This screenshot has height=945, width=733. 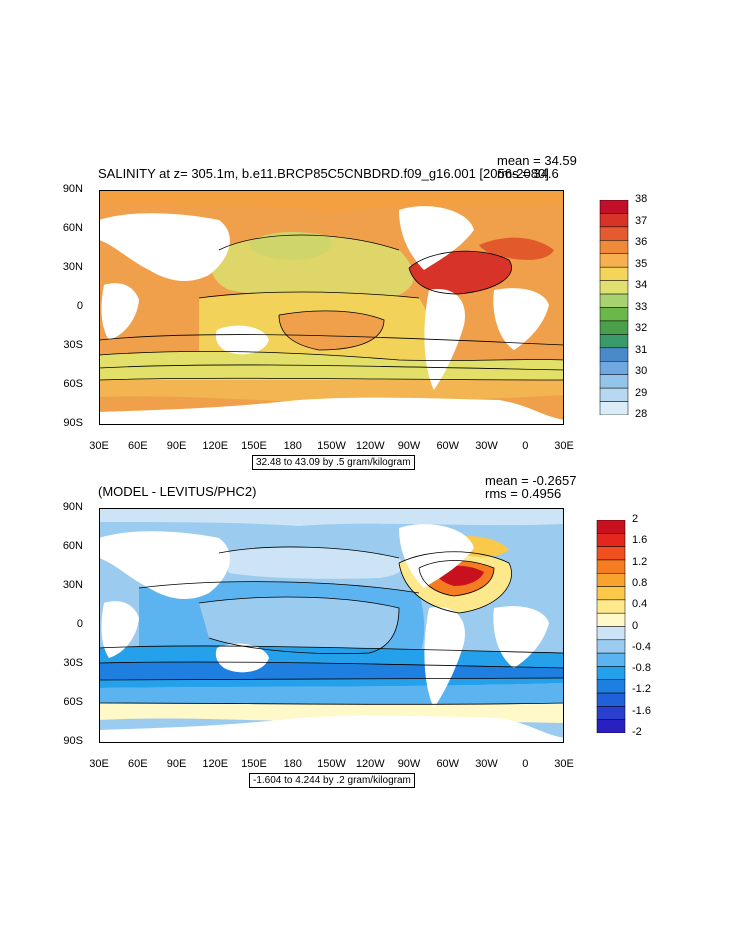 I want to click on bottom-contour-info: -1.604 to 4.244 by .2 gram/kilogram, so click(x=332, y=780).